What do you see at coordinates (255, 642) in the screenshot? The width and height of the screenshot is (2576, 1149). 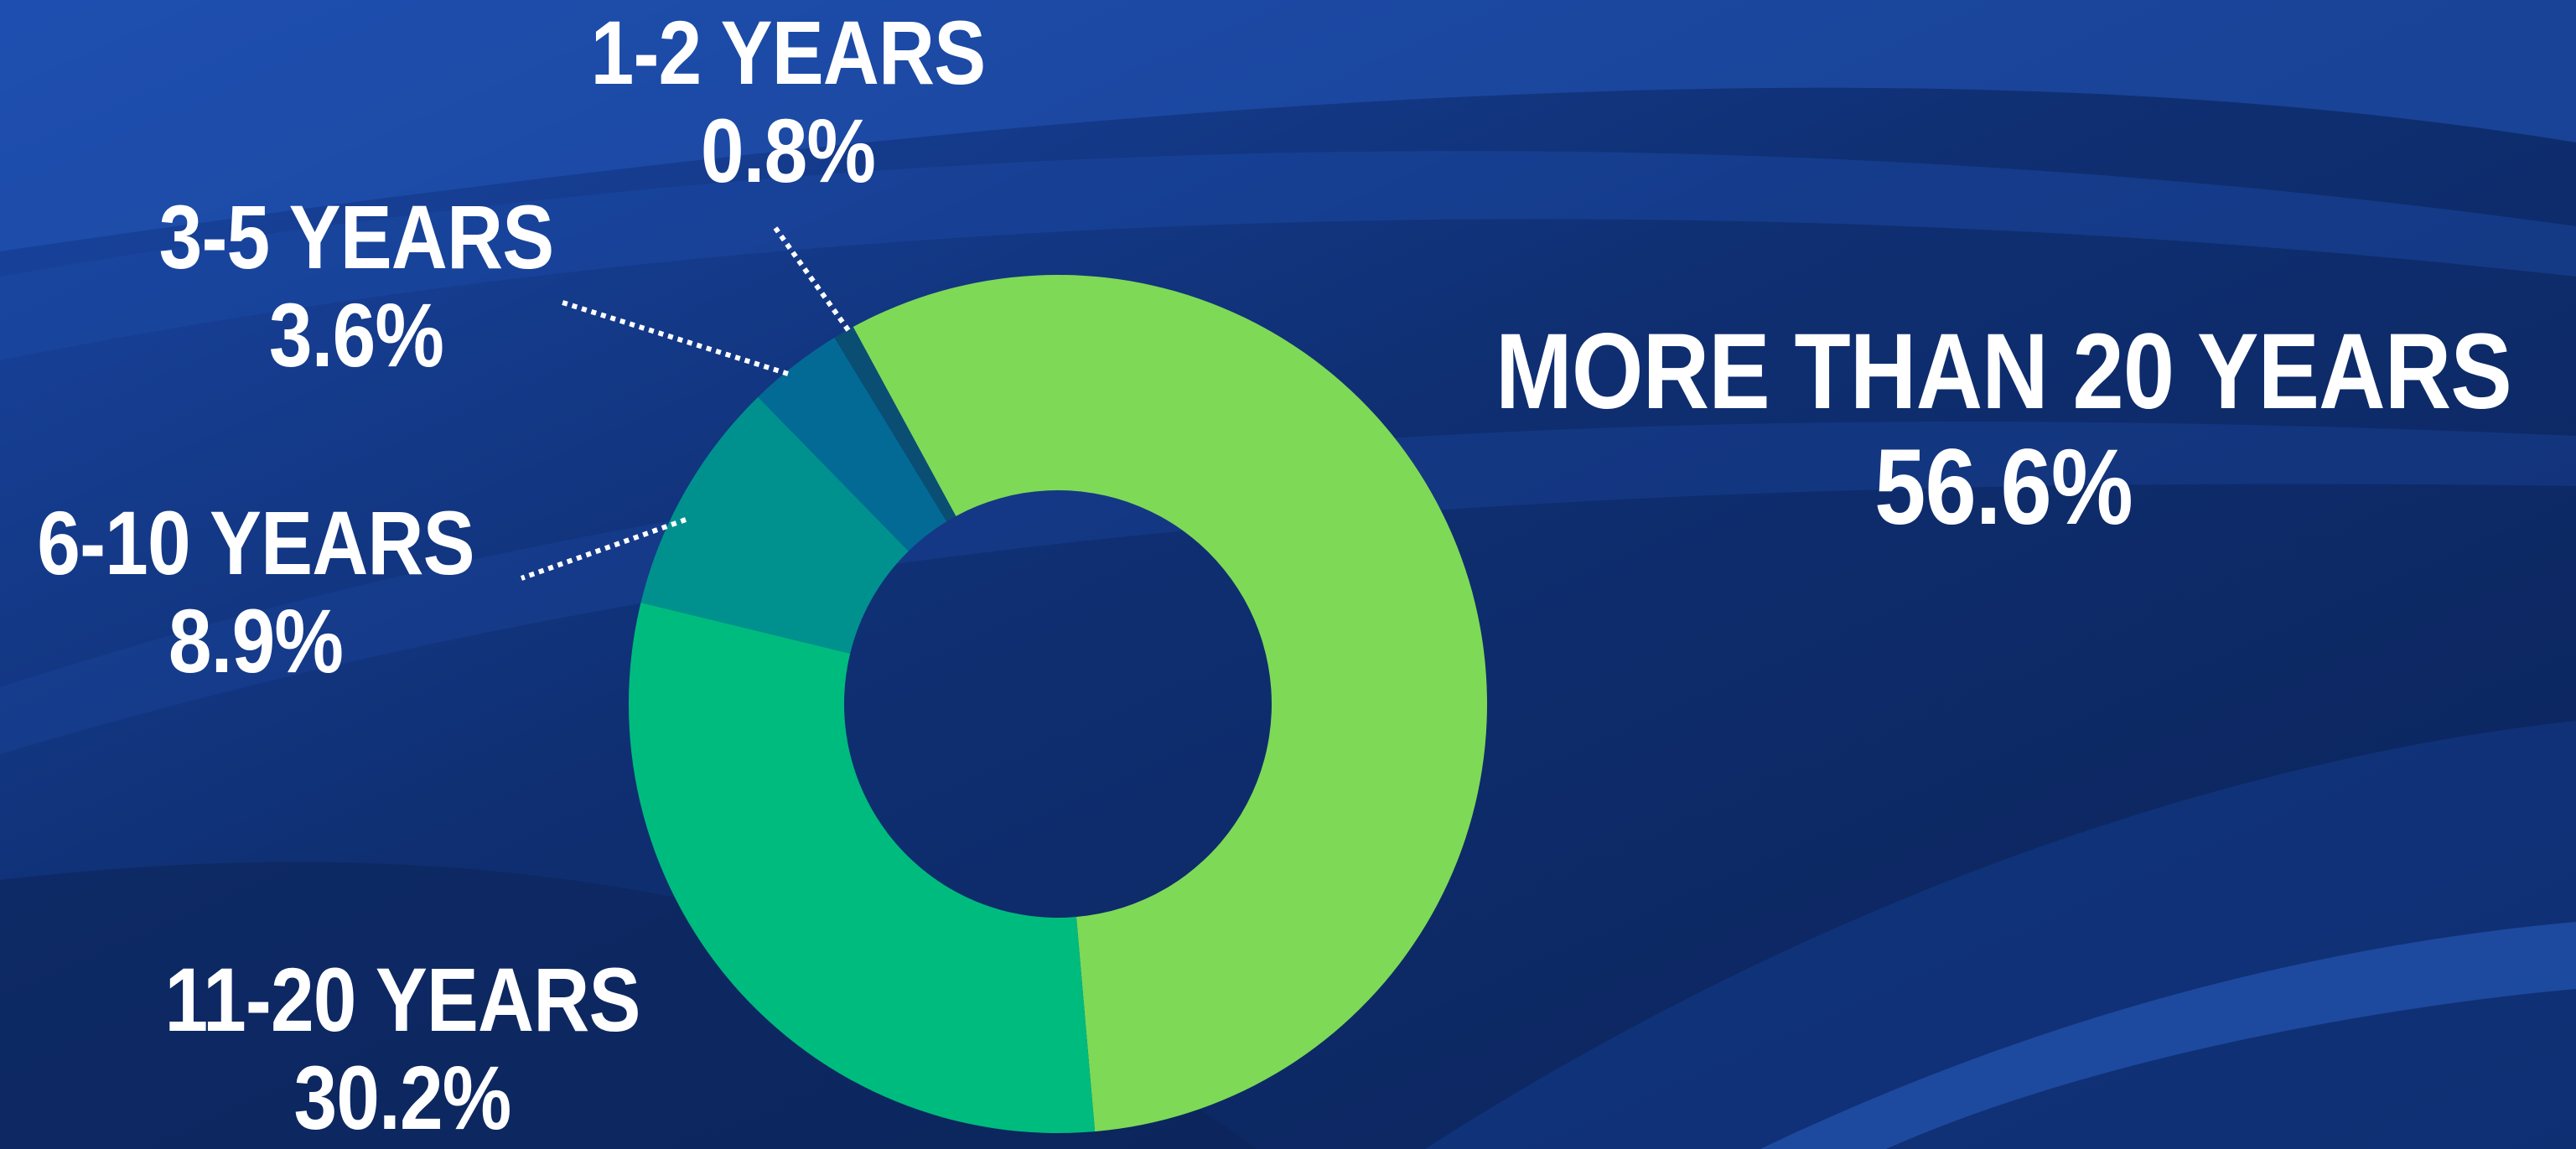 I see `slice-label-value: 8.9%` at bounding box center [255, 642].